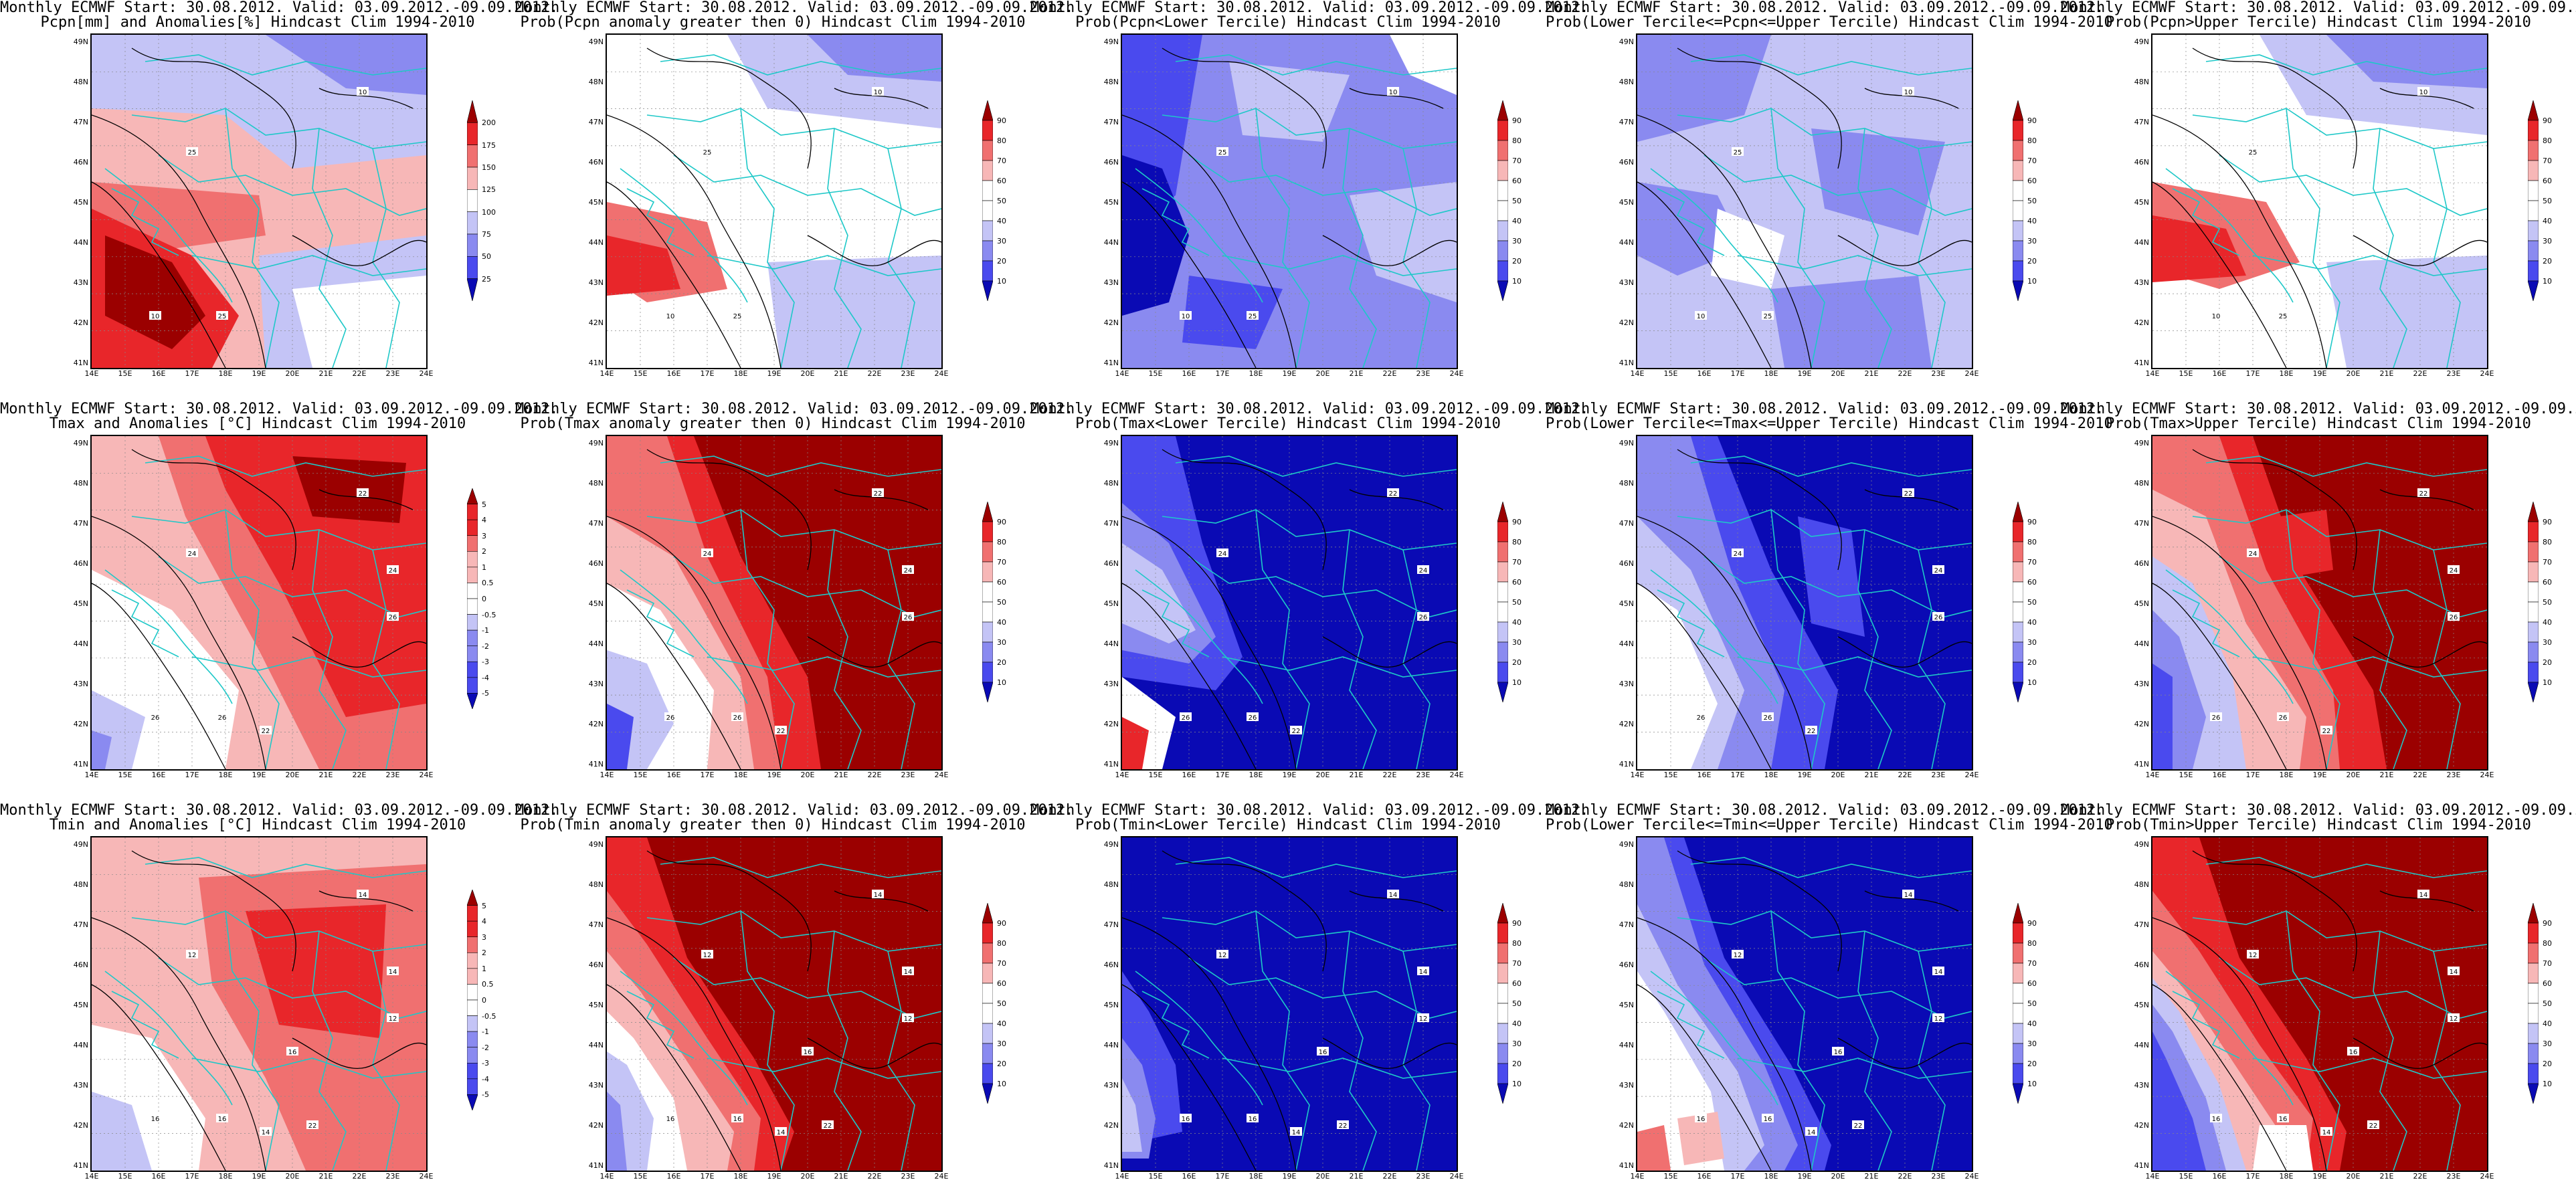 The image size is (2576, 1204). What do you see at coordinates (1768, 1118) in the screenshot?
I see `contour-label: 16` at bounding box center [1768, 1118].